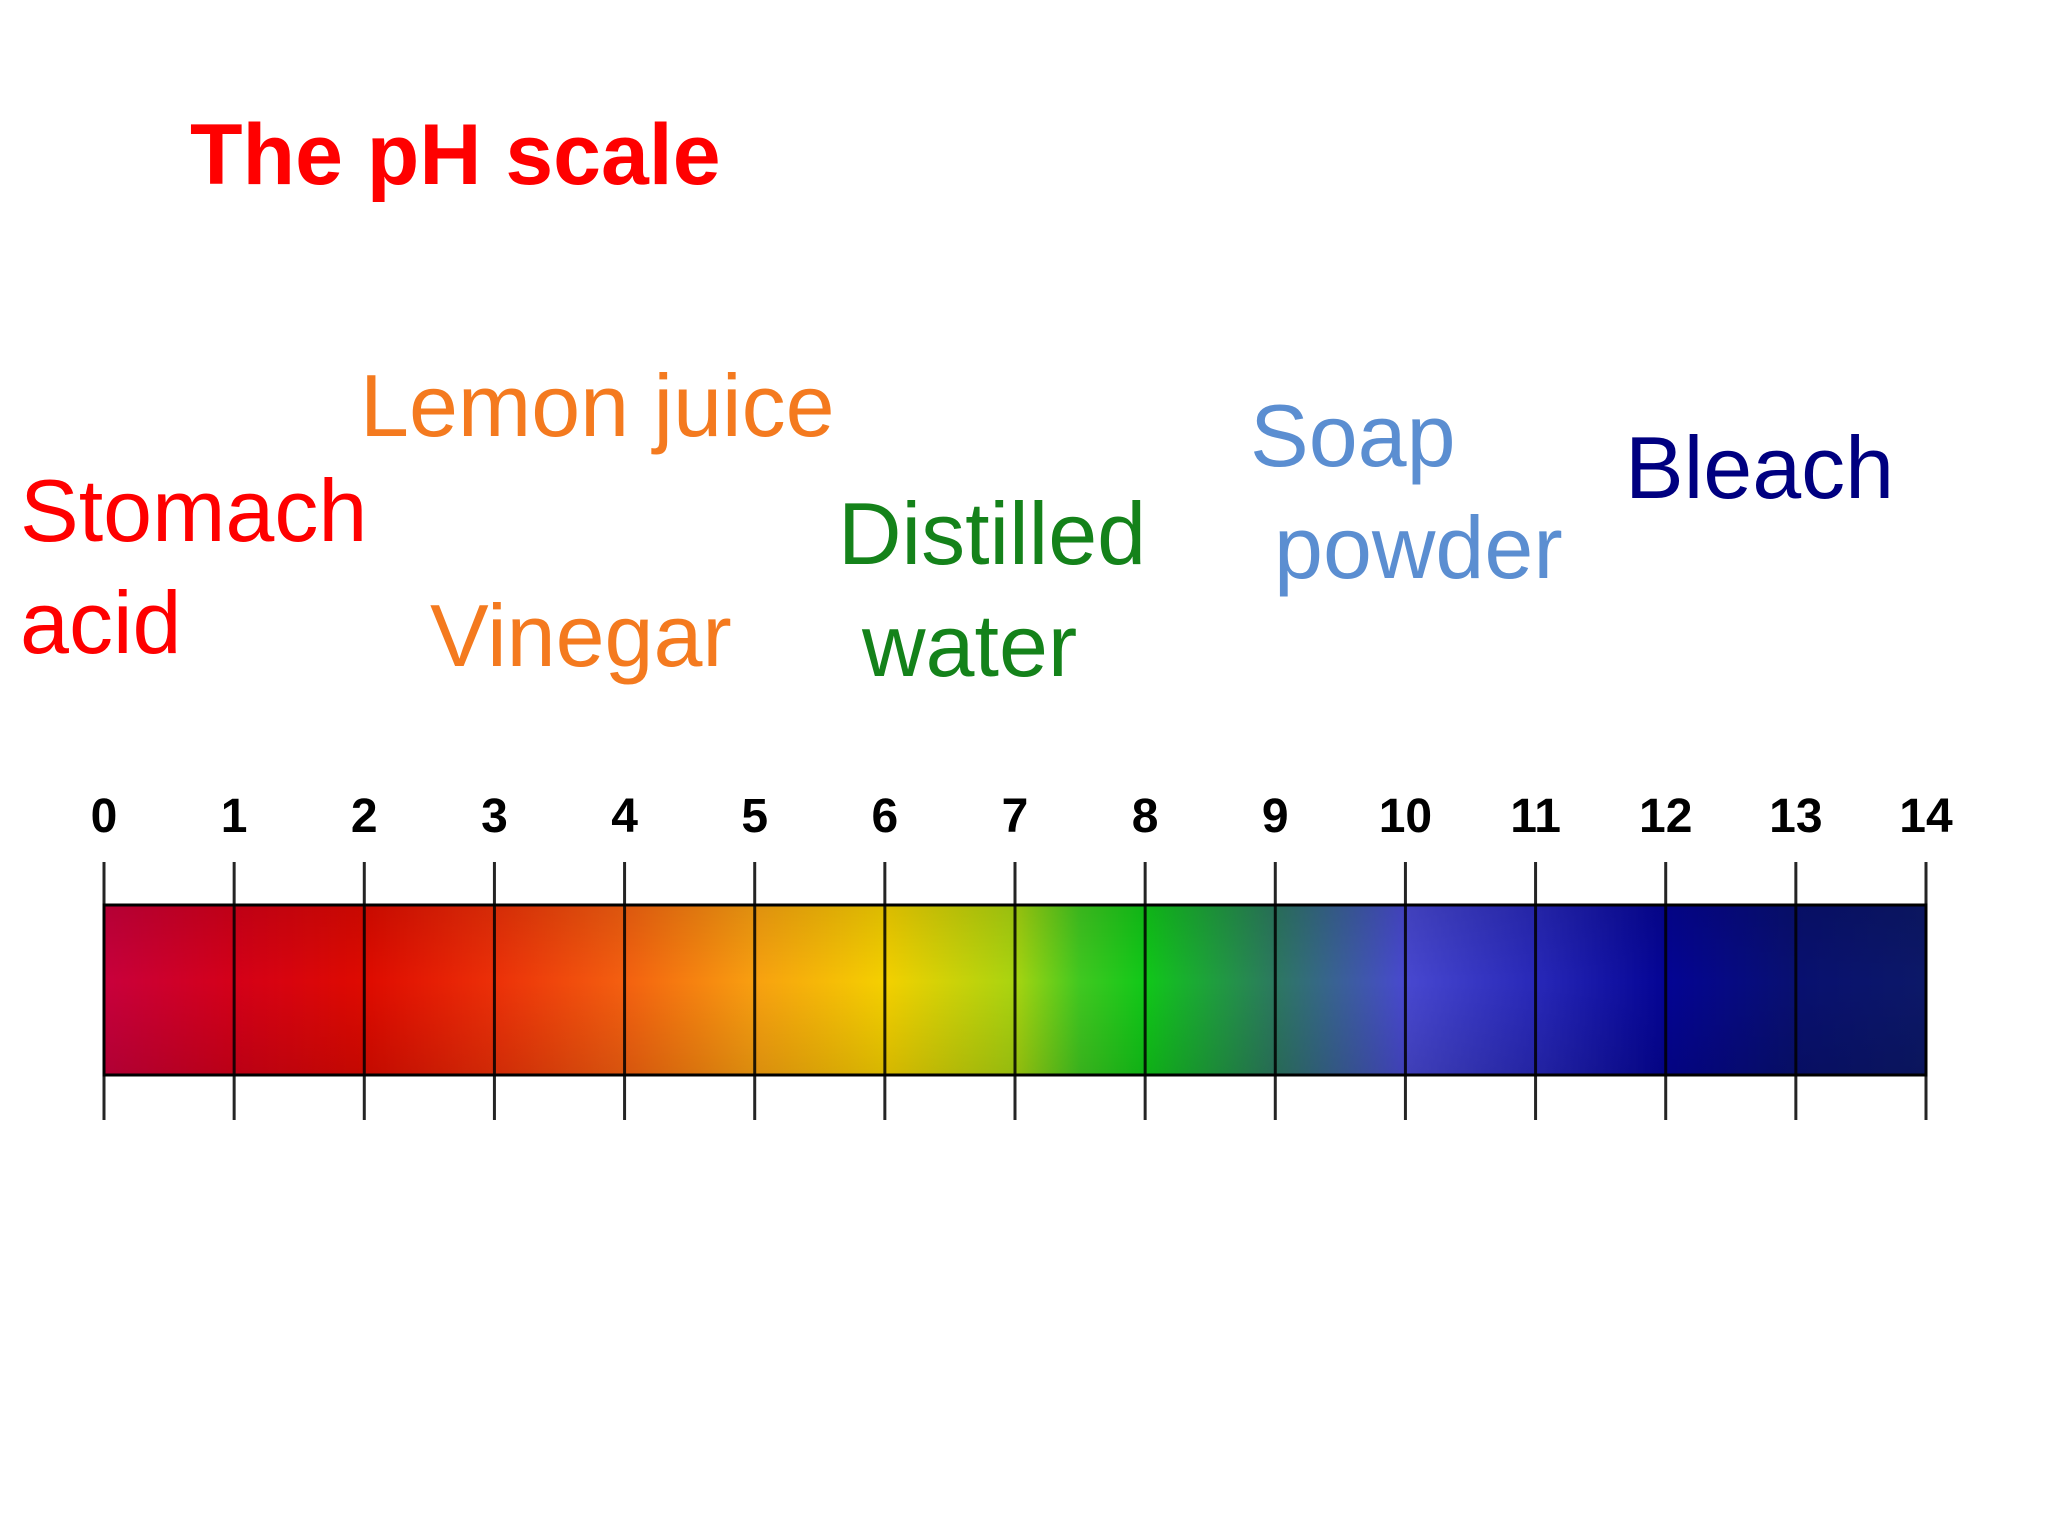  Describe the element at coordinates (885, 816) in the screenshot. I see `tick-label-6: 6` at that location.